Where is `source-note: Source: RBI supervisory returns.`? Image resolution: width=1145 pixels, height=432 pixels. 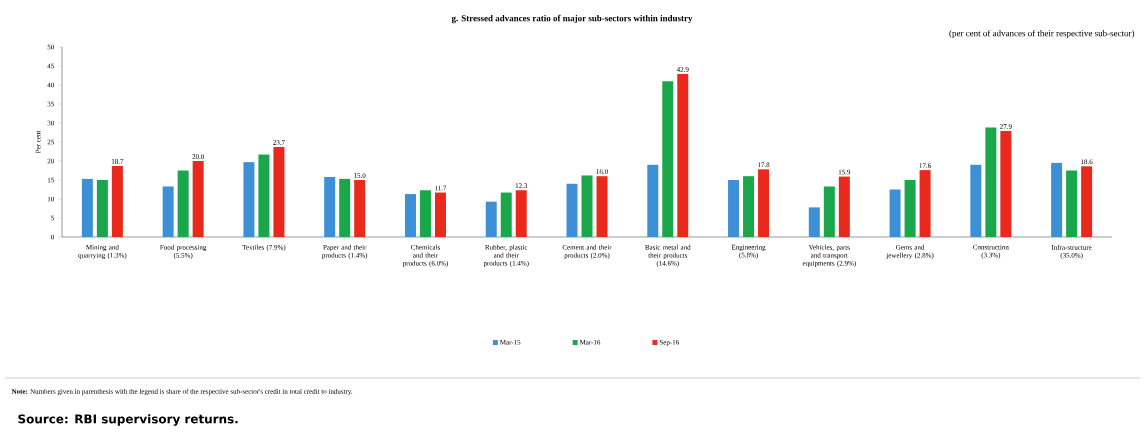
source-note: Source: RBI supervisory returns. is located at coordinates (128, 420).